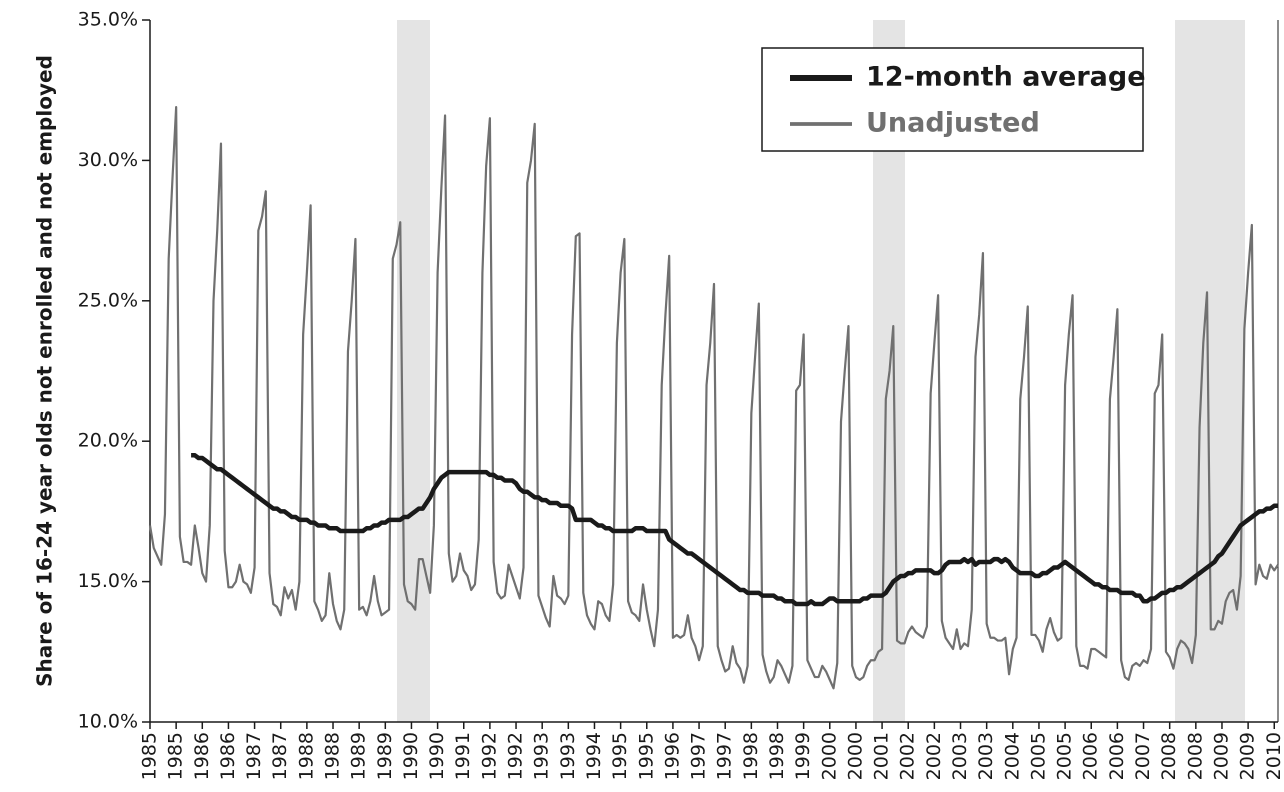 The height and width of the screenshot is (792, 1284). Describe the element at coordinates (108, 581) in the screenshot. I see `y-tick-label: 15.0%` at that location.